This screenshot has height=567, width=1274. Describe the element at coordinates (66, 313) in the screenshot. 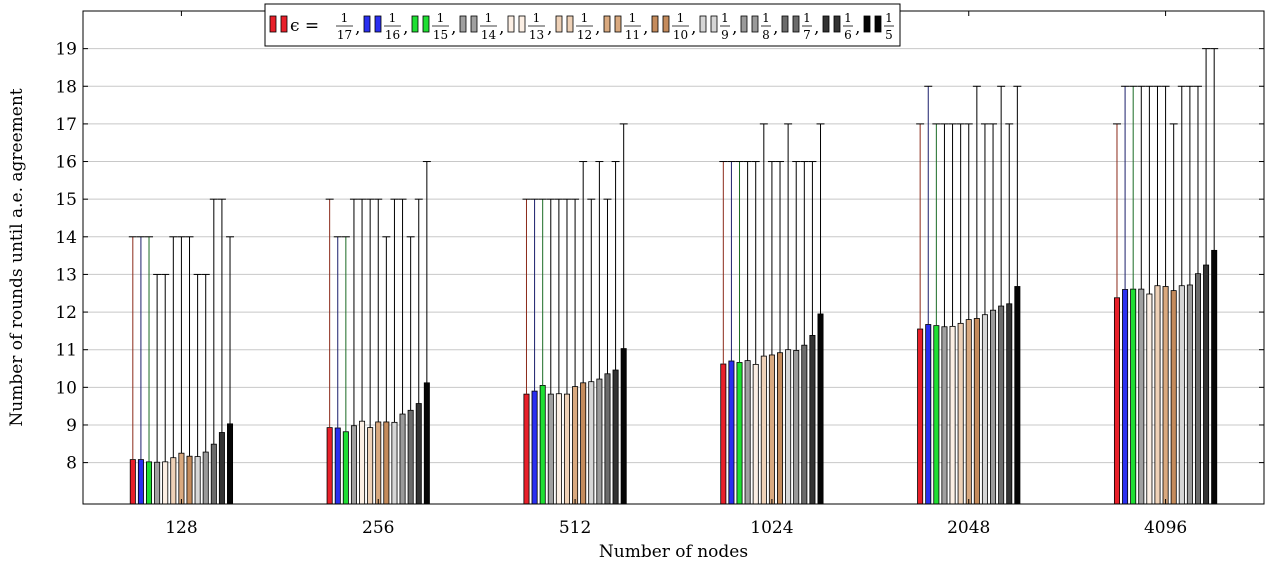

I see `y-tick-label: 12` at that location.